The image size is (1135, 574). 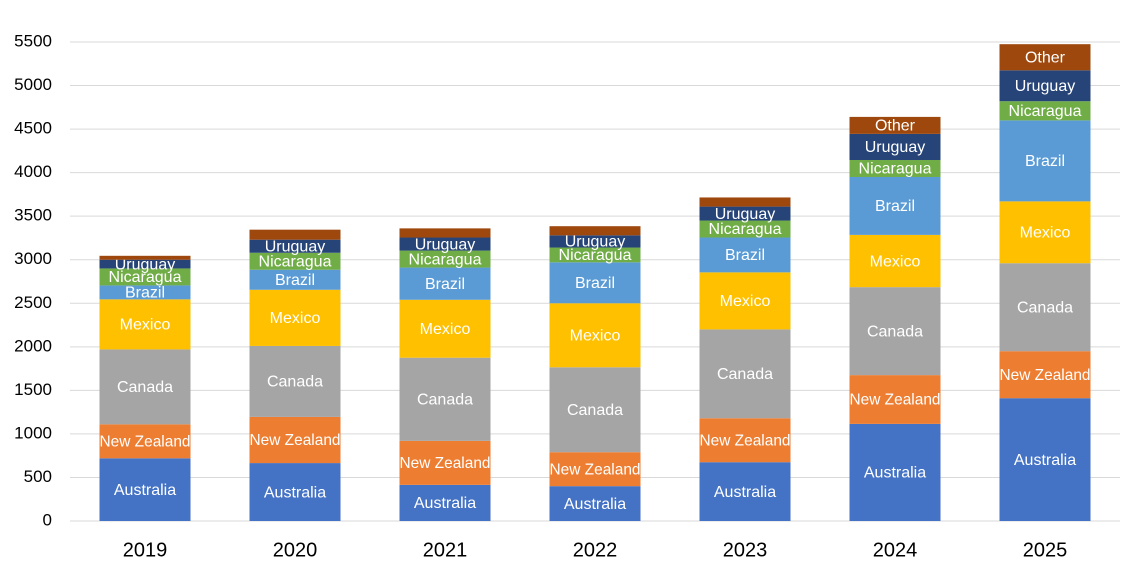 I want to click on y-tick-label: 4500, so click(x=33, y=128).